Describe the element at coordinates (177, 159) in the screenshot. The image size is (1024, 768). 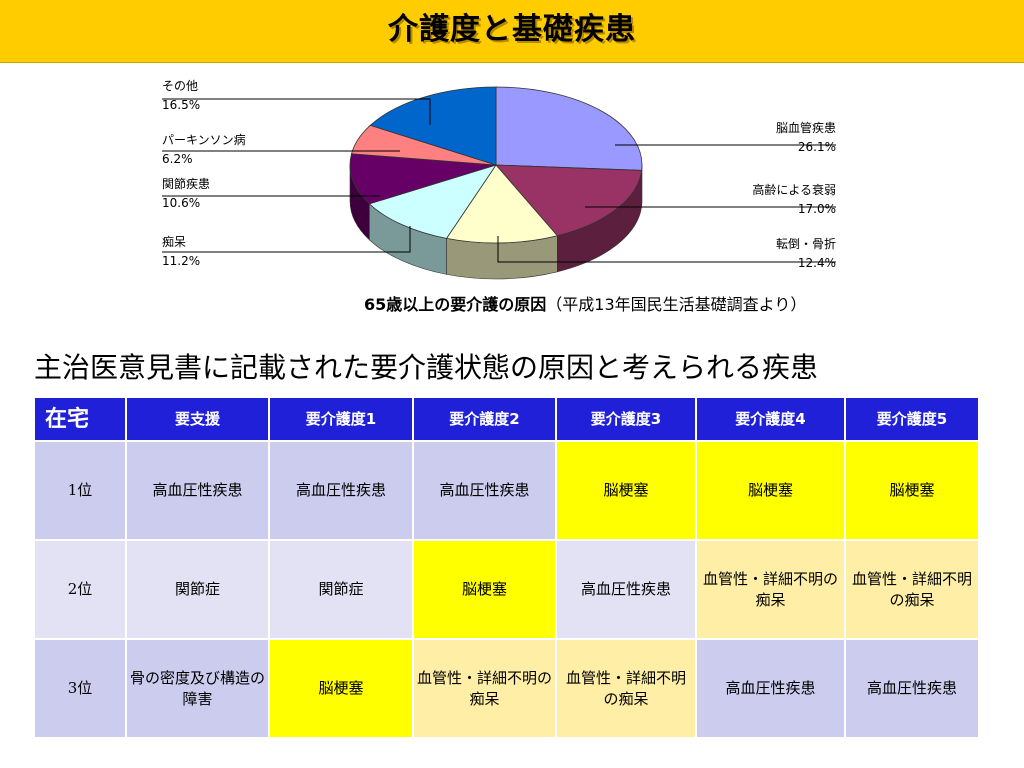
I see `pie-slice-value: 6.2%` at that location.